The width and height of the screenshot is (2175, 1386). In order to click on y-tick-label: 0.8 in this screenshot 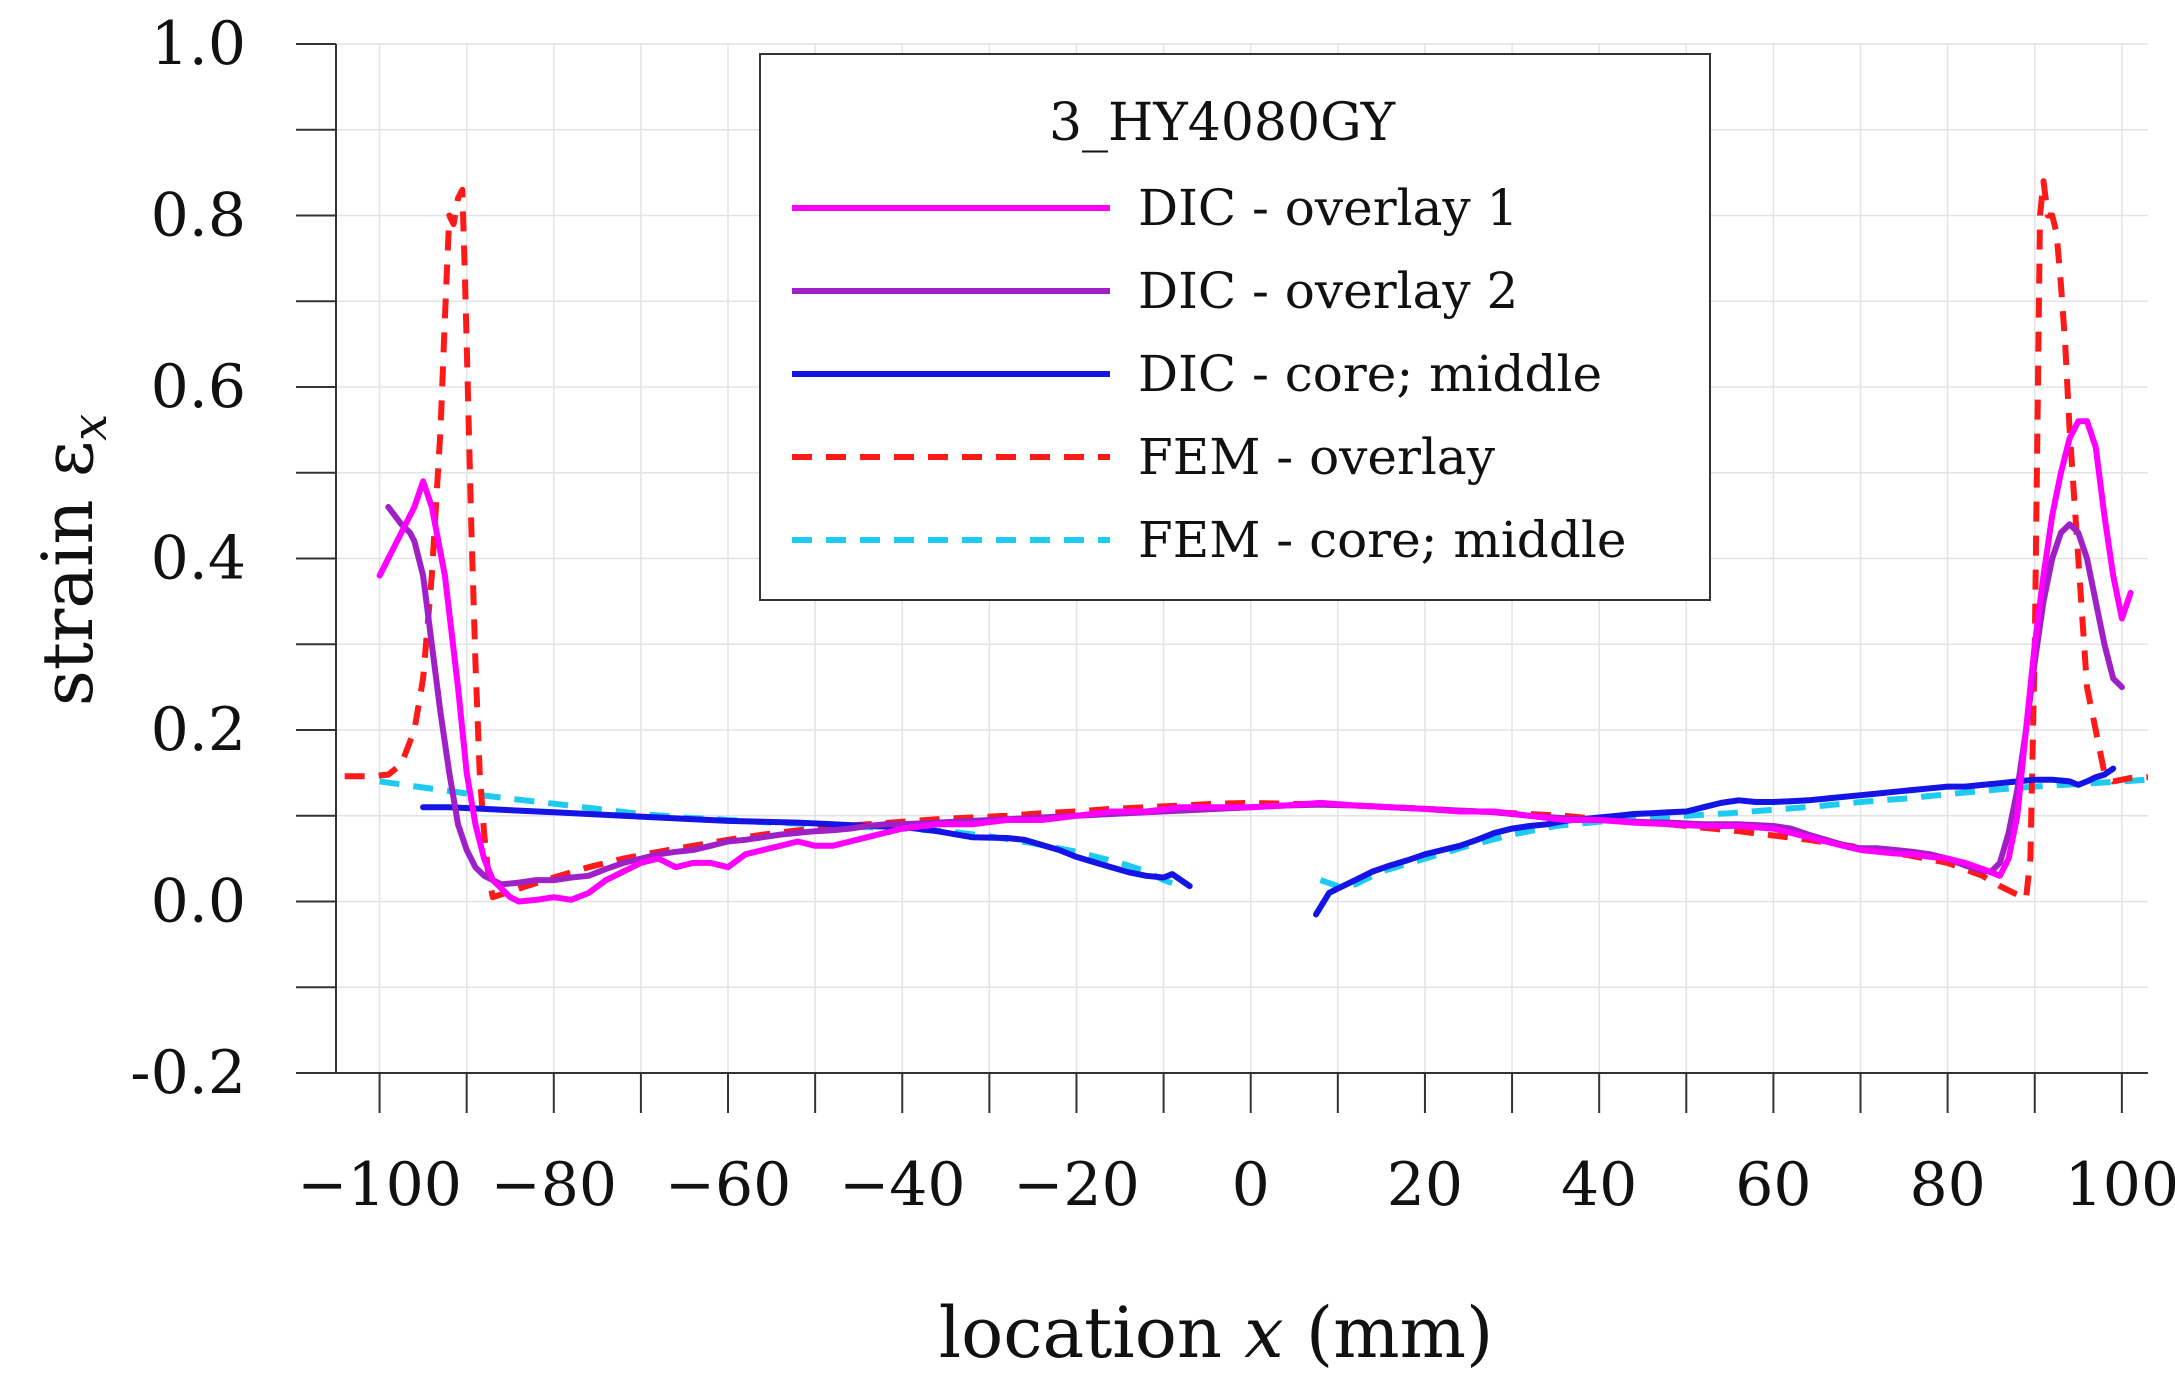, I will do `click(198, 216)`.